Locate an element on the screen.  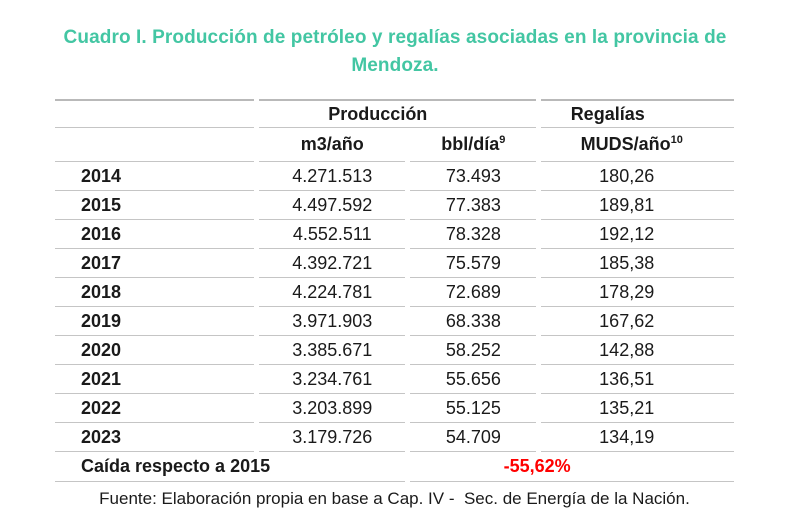
m3-value: 3.971.903 is located at coordinates (332, 322).